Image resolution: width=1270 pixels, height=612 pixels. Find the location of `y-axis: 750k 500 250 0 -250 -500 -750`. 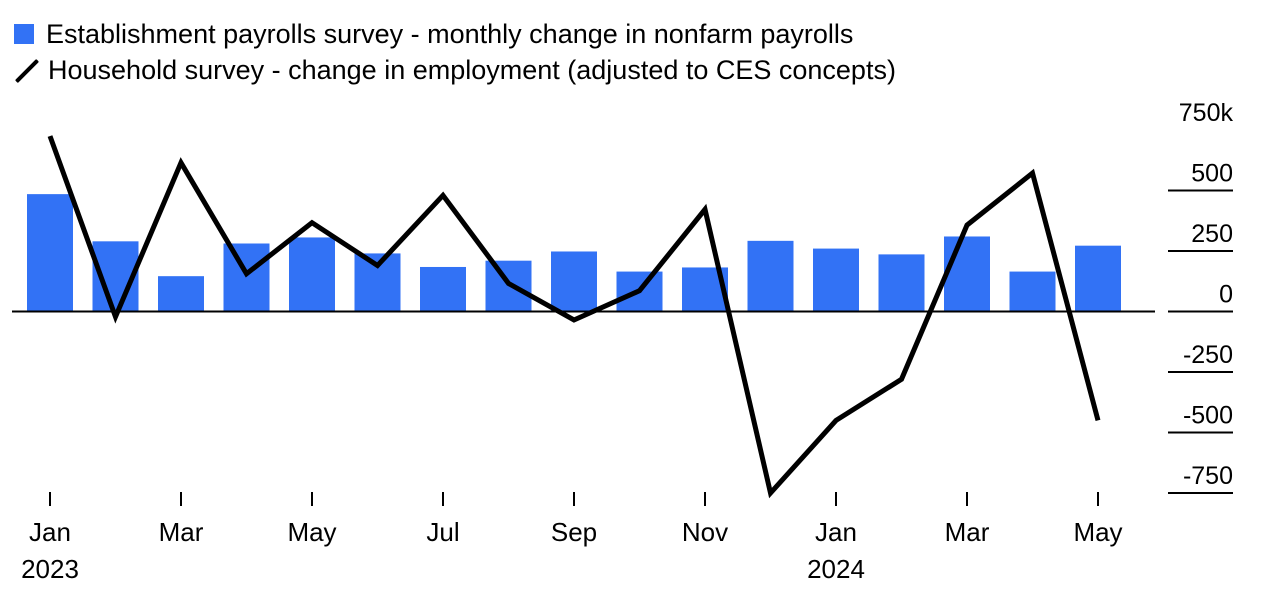

y-axis: 750k 500 250 0 -250 -500 -750 is located at coordinates (1201, 296).